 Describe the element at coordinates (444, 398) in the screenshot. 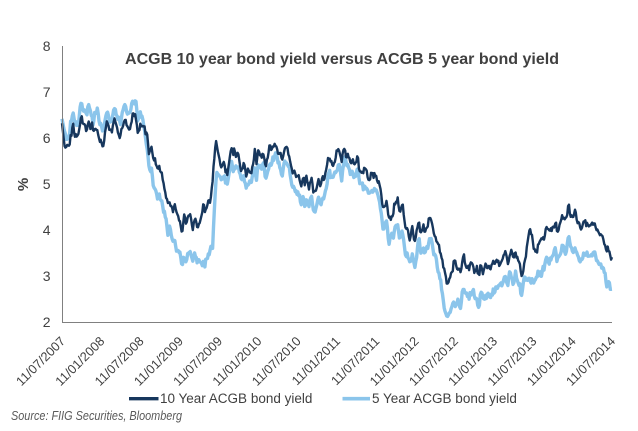

I see `svg-text: 5 Year ACGB bond yield` at that location.